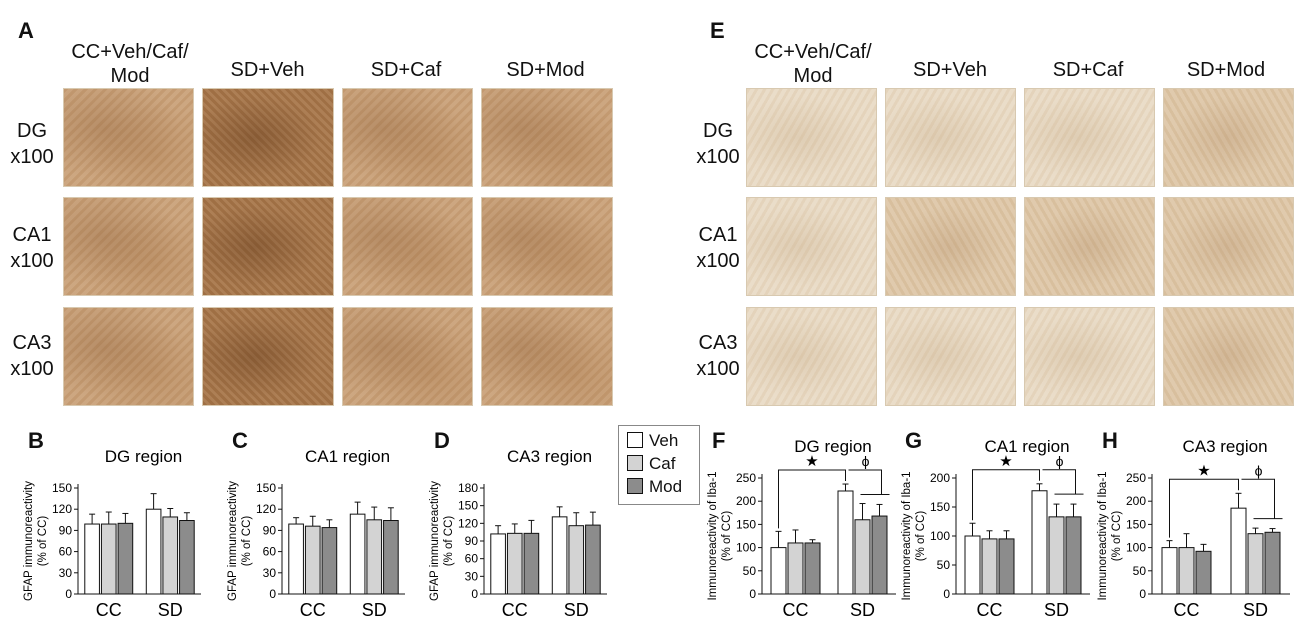 The height and width of the screenshot is (628, 1300). Describe the element at coordinates (718, 144) in the screenshot. I see `row-label-dg-iba: DG x100` at that location.